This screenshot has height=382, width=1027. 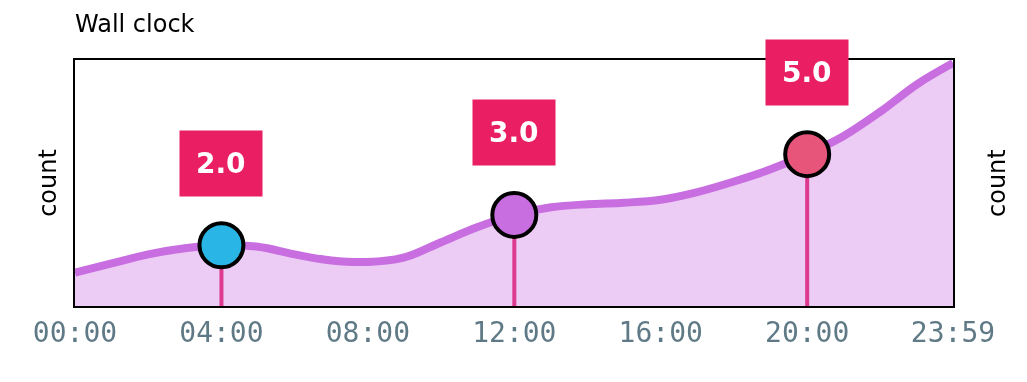 What do you see at coordinates (221, 163) in the screenshot?
I see `data-label: 2.0` at bounding box center [221, 163].